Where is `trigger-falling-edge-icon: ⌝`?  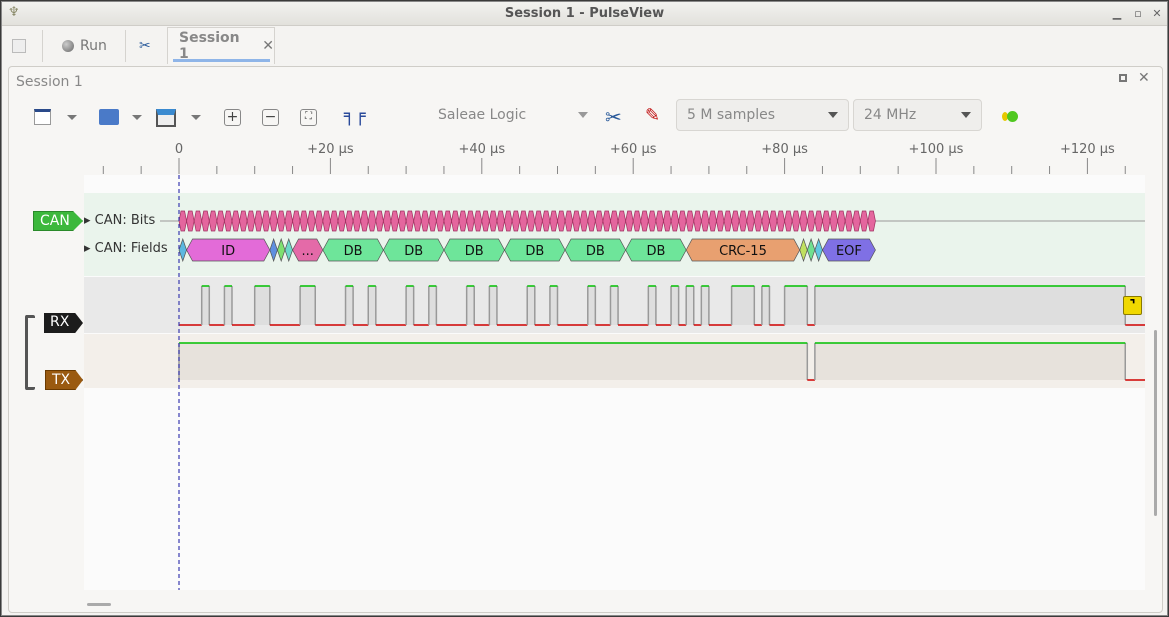
trigger-falling-edge-icon: ⌝ is located at coordinates (1132, 305).